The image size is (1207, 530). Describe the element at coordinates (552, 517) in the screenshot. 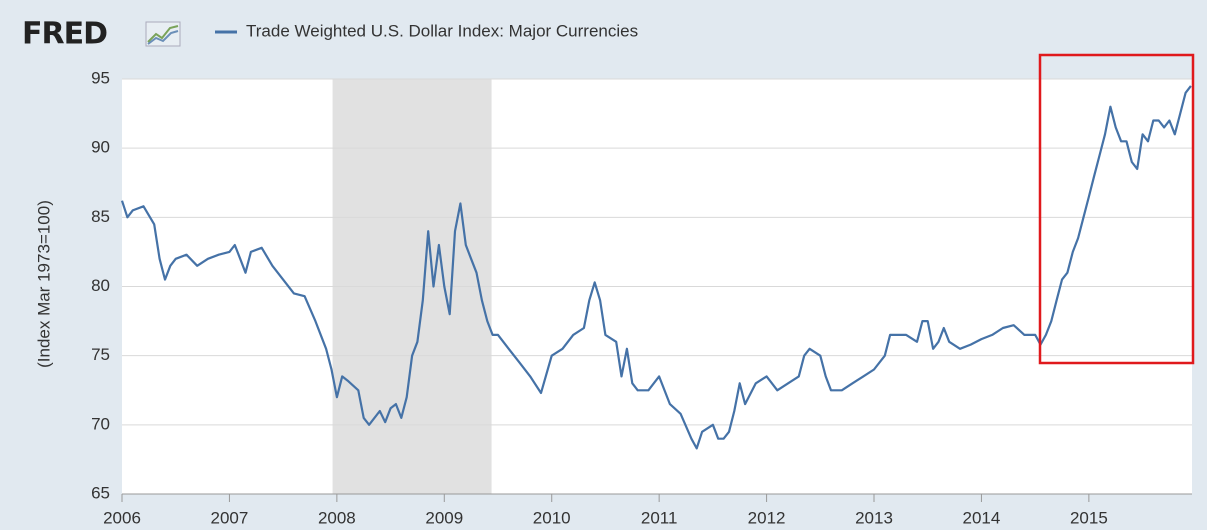

I see `x-tick-label: 2010` at that location.